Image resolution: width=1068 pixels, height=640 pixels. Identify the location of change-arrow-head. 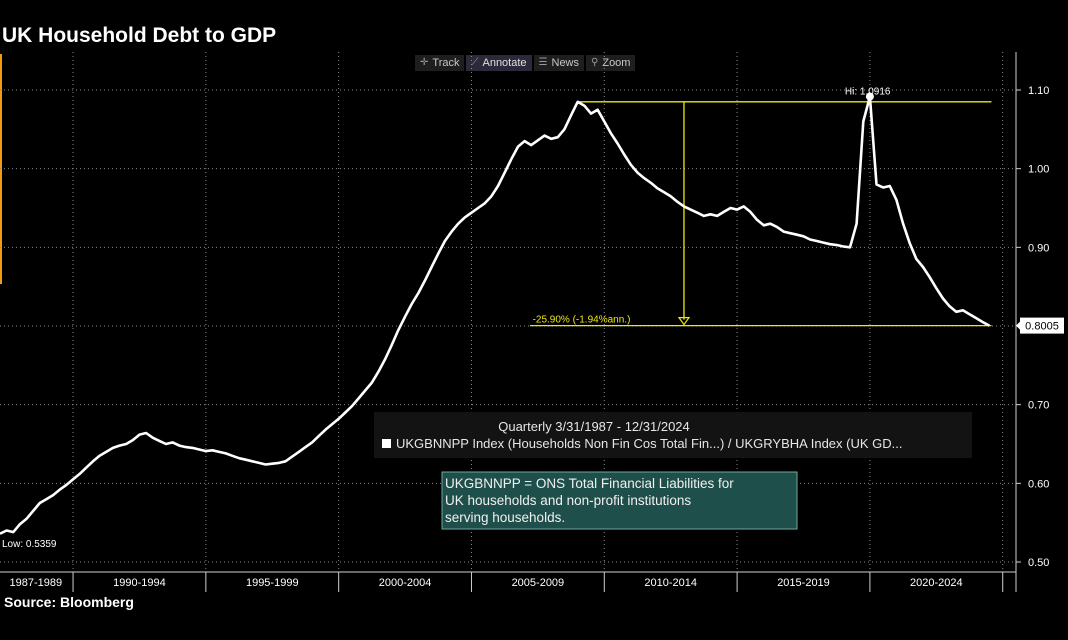
(684, 321).